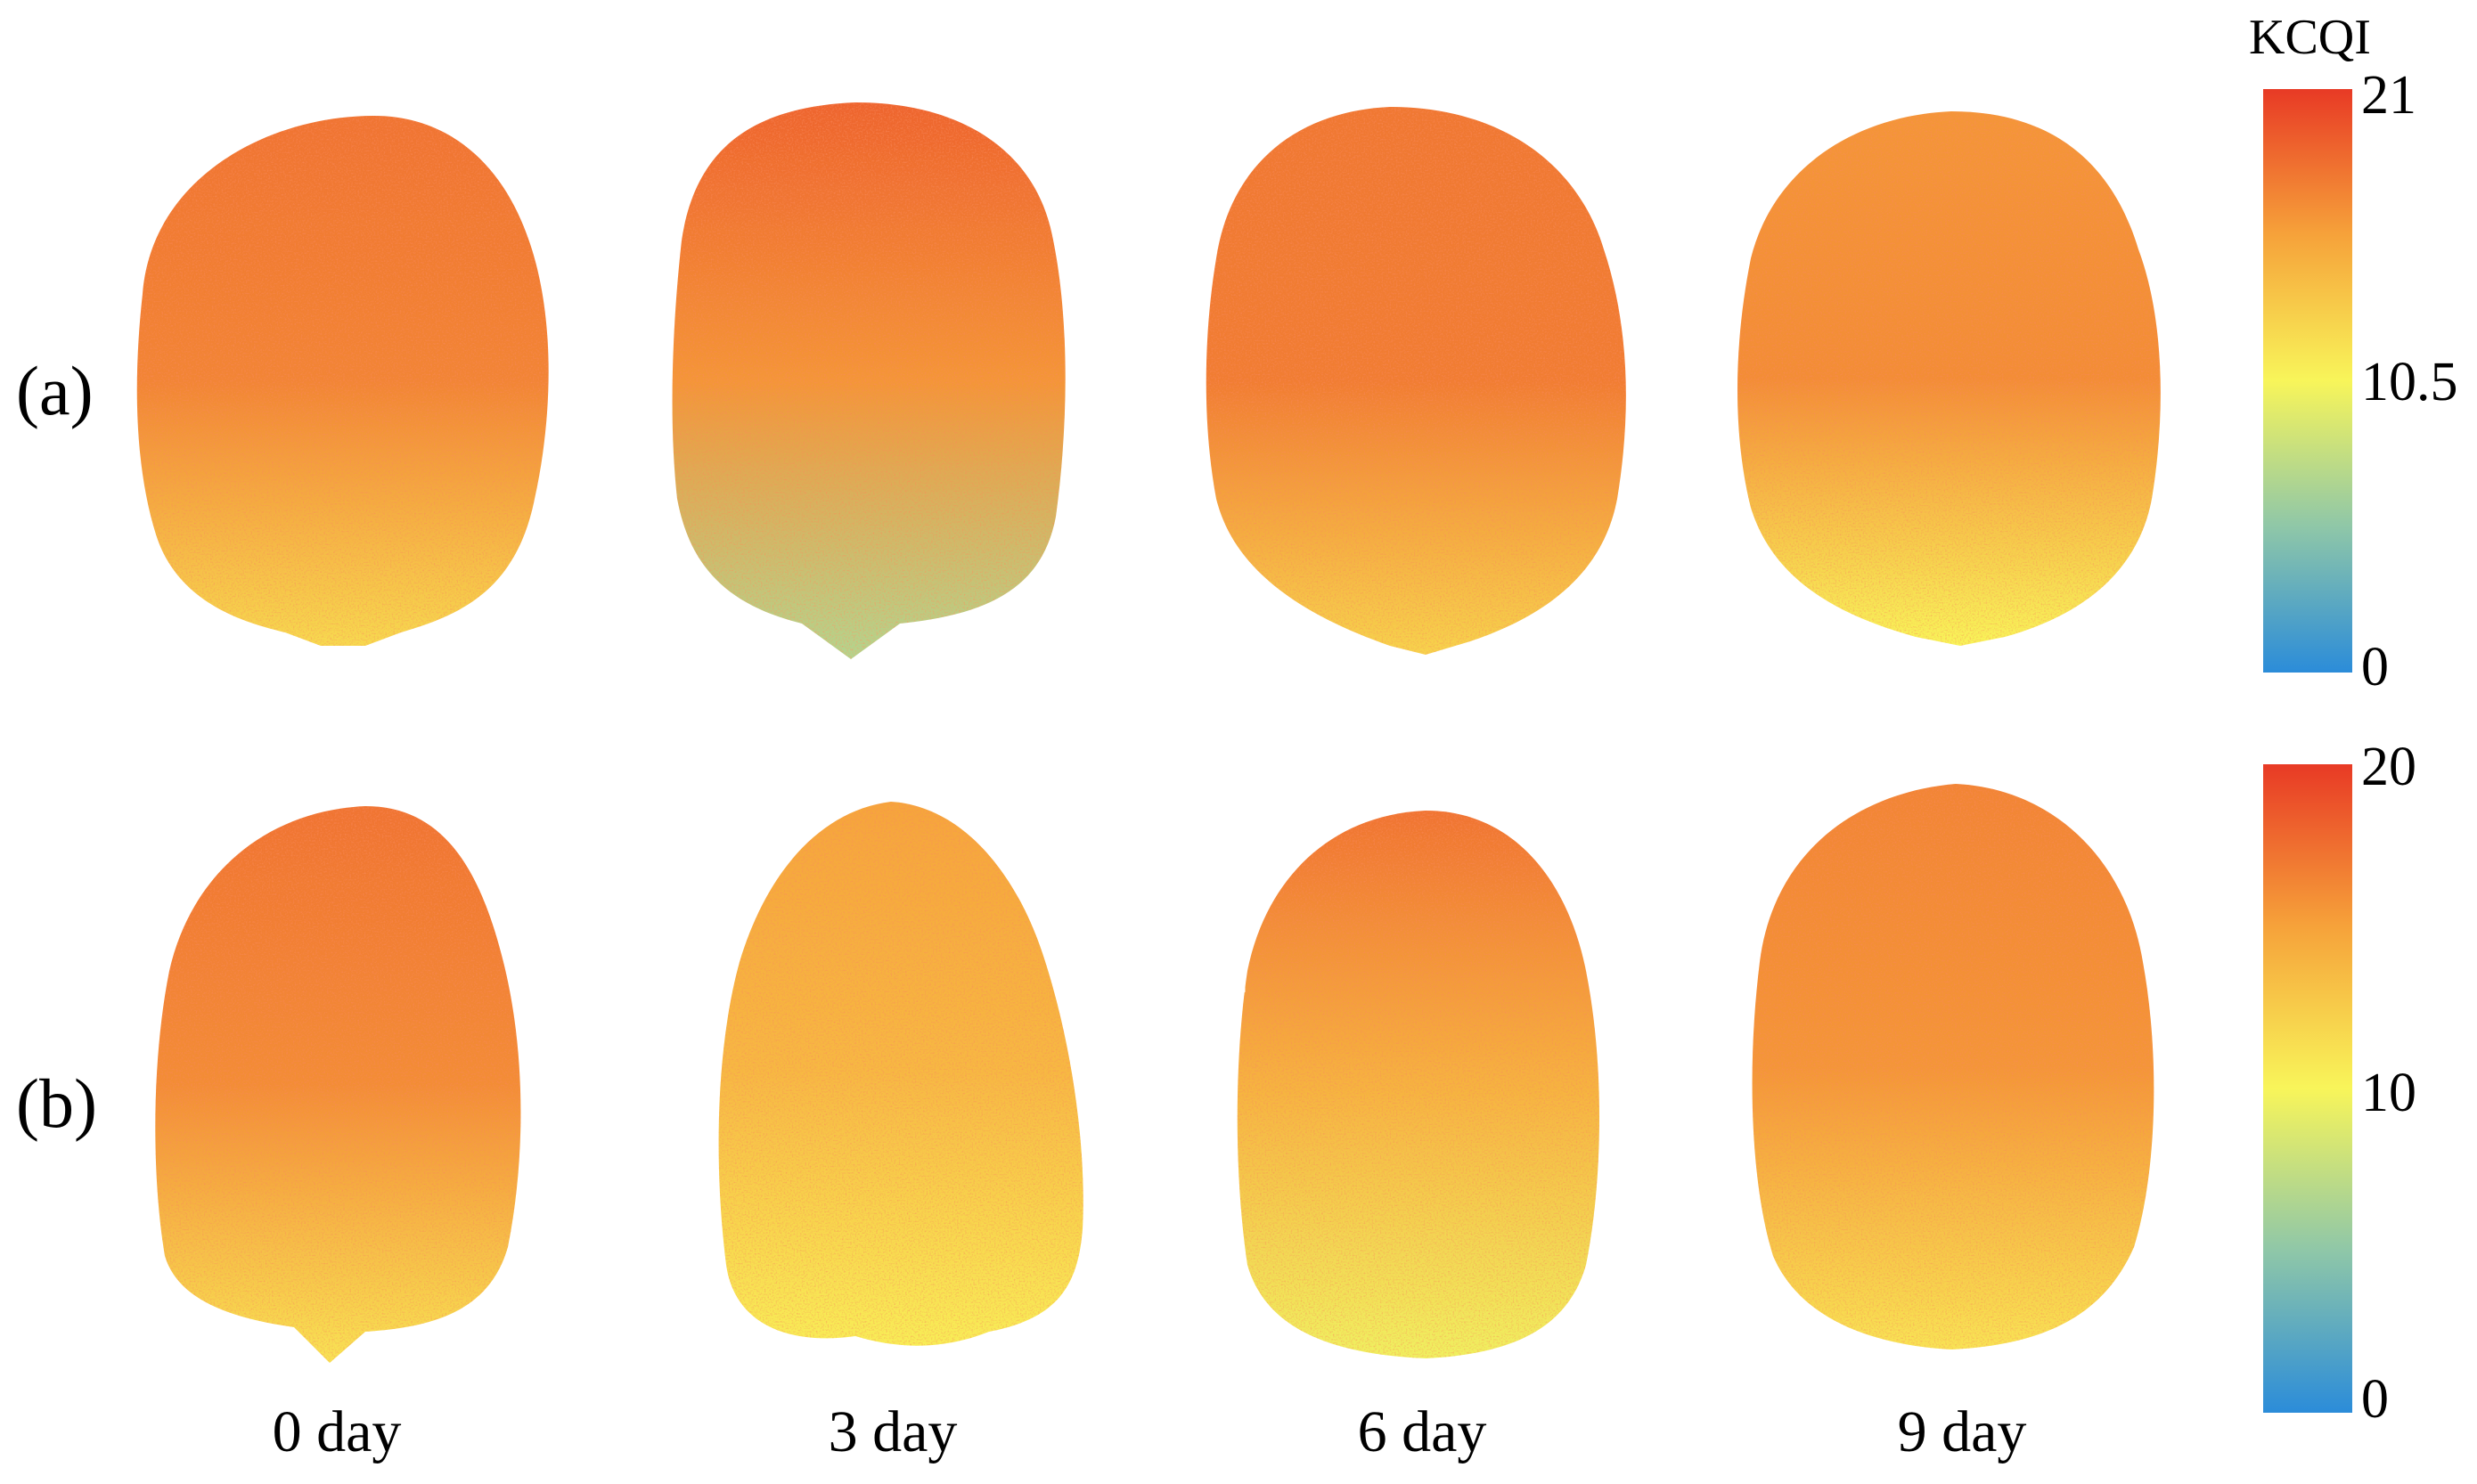 This screenshot has width=2477, height=1484. I want to click on fruit-a-6day, so click(1416, 381).